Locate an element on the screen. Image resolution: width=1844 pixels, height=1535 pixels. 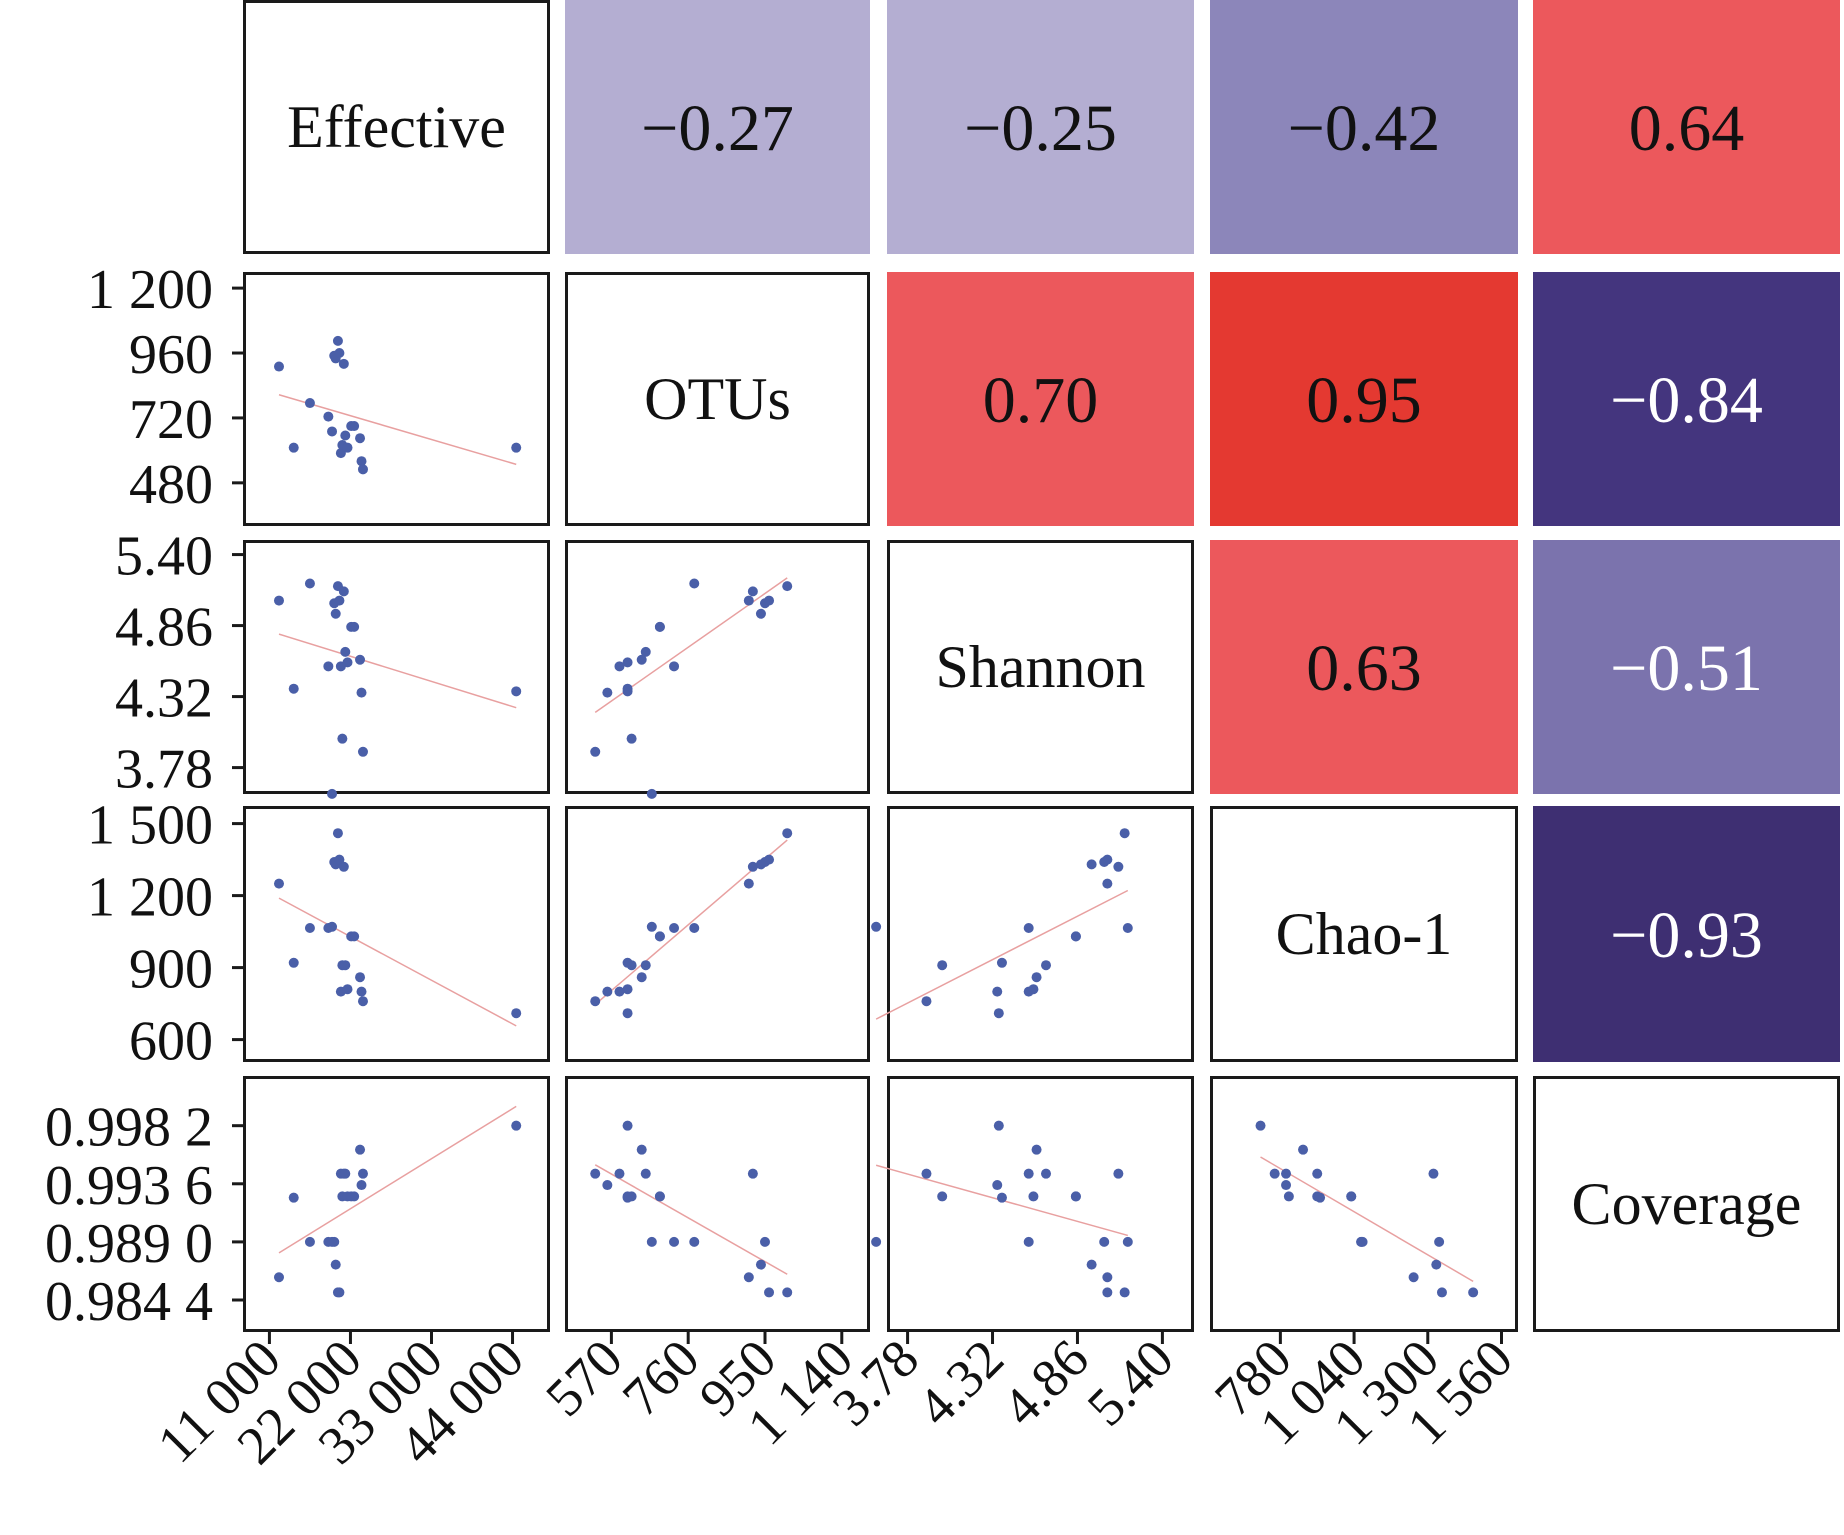
correlation-cell-shannon-coverage: −0.51 is located at coordinates (1686, 667).